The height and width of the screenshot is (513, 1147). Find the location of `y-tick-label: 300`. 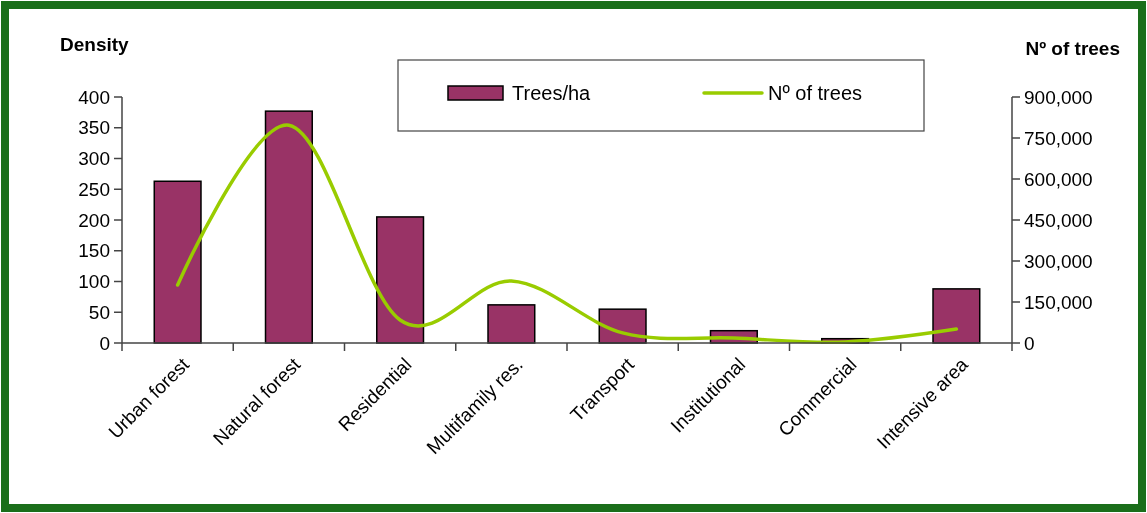

y-tick-label: 300 is located at coordinates (94, 159).